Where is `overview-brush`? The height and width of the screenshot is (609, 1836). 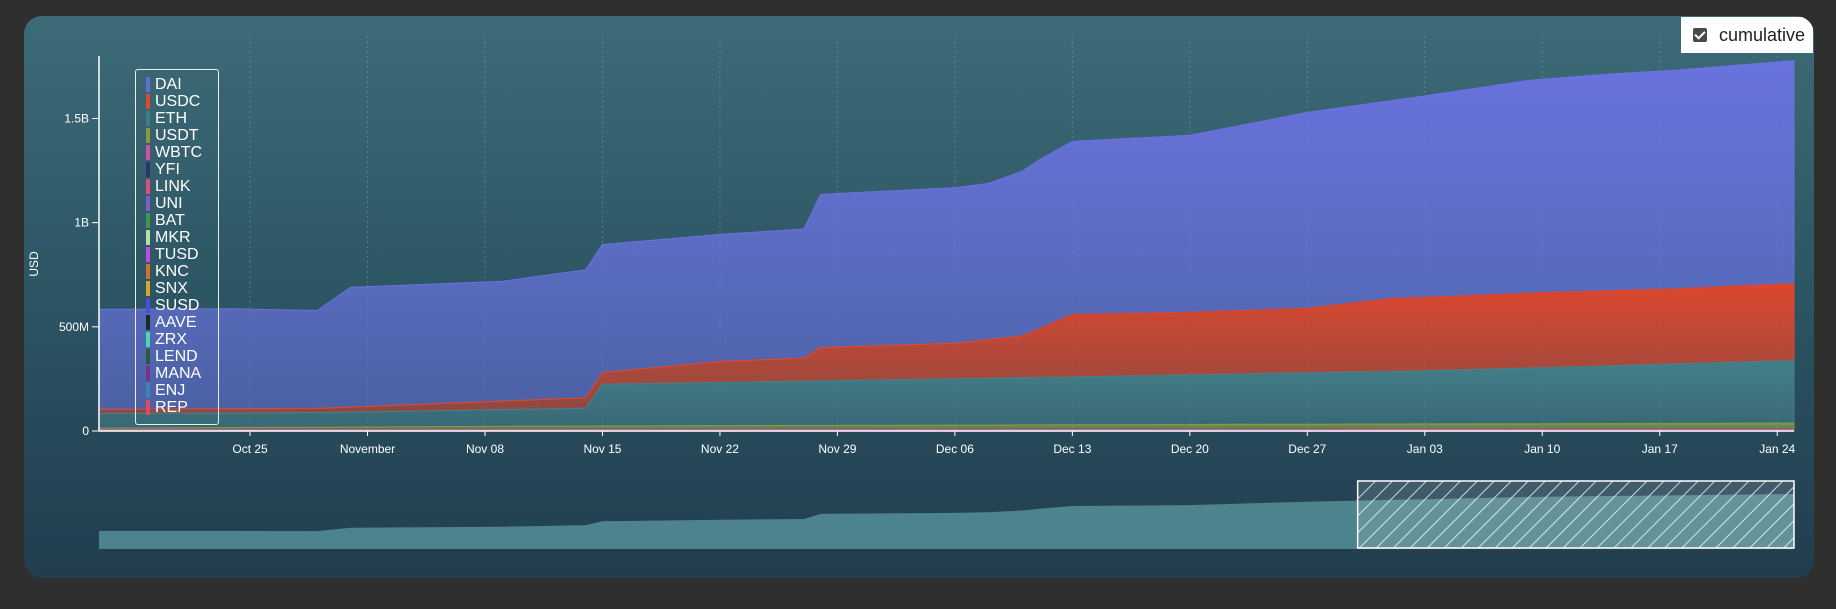 overview-brush is located at coordinates (1575, 514).